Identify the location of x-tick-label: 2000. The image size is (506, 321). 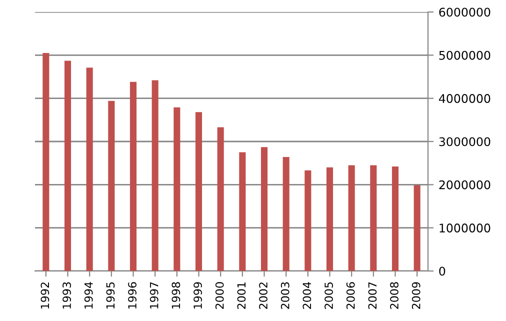
(219, 295).